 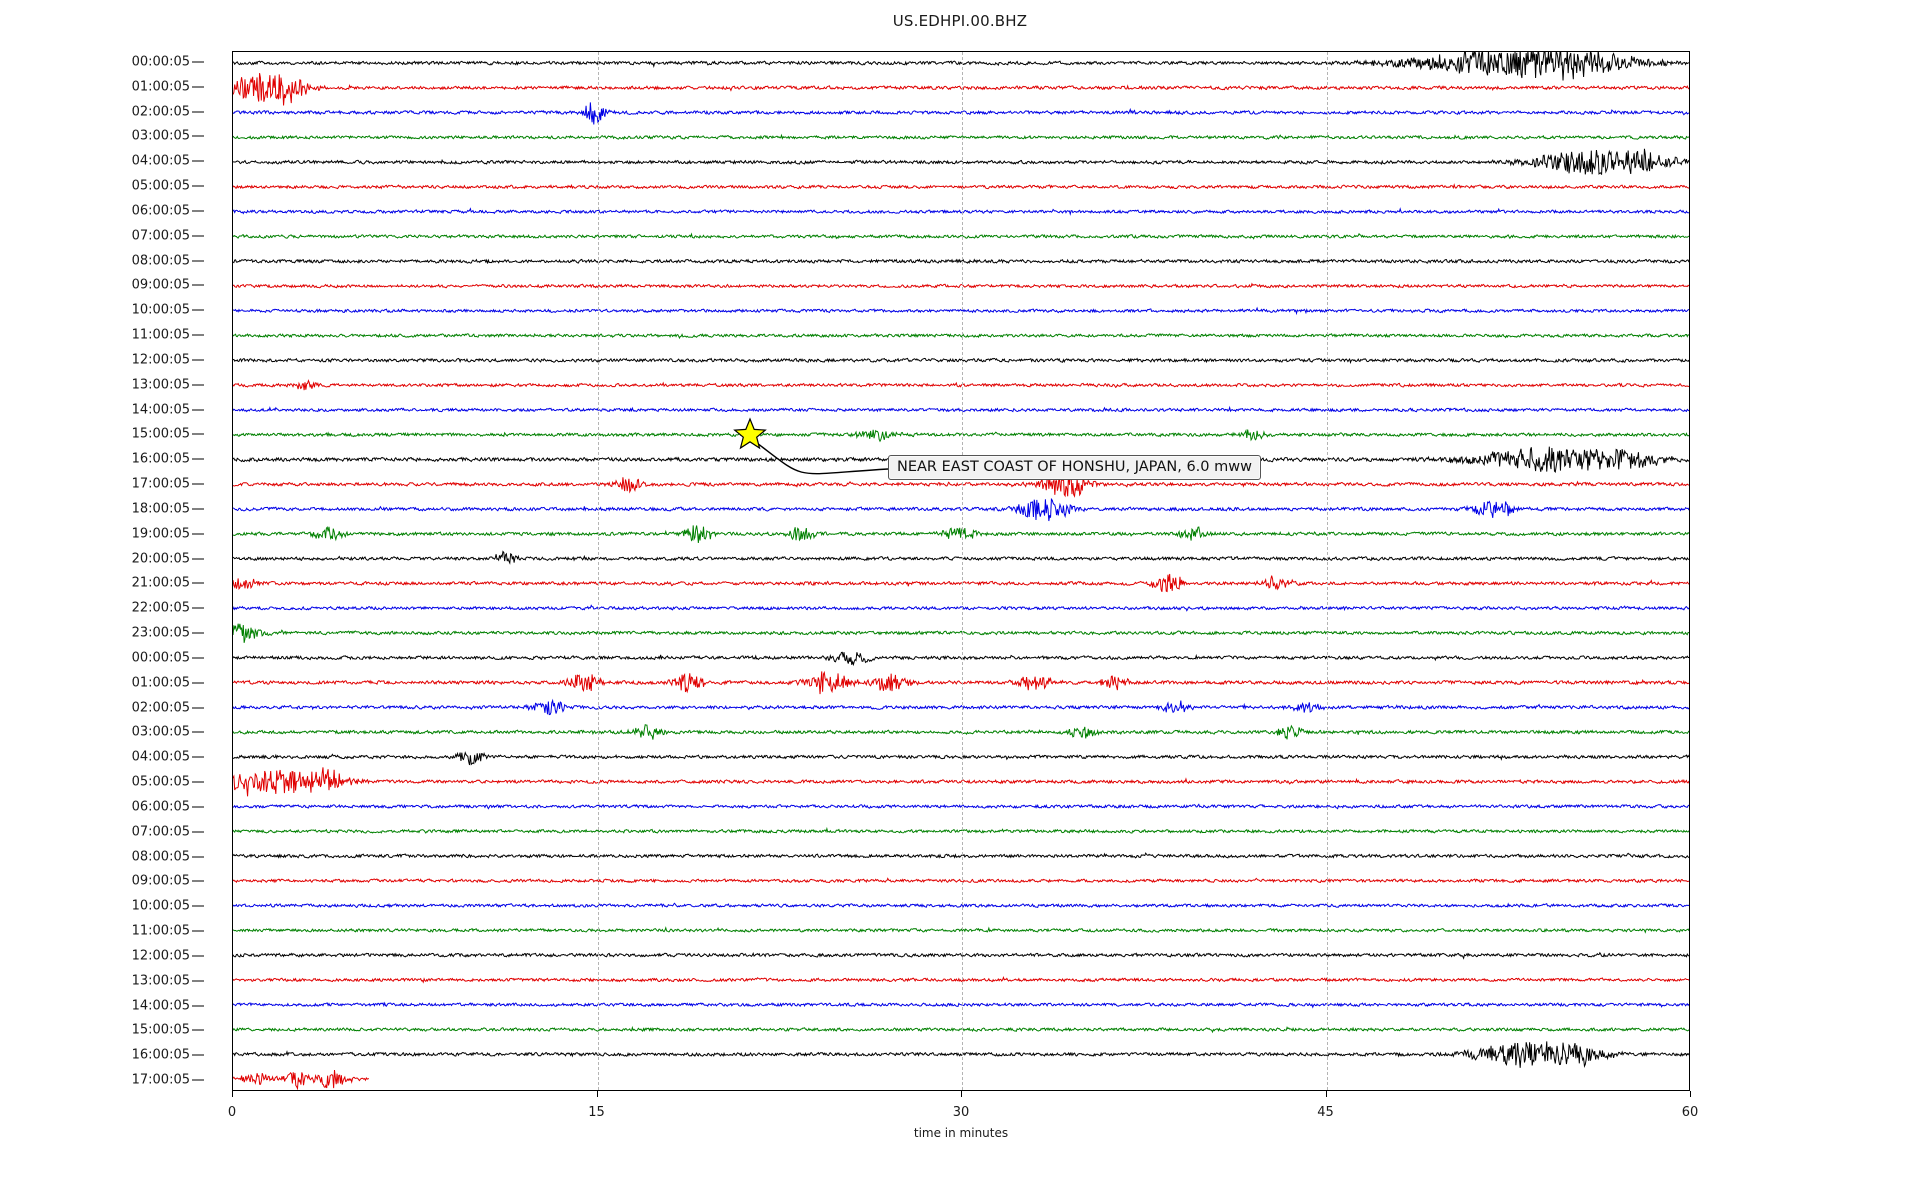 What do you see at coordinates (160, 87) in the screenshot?
I see `y-axis-tick-label: 01:00:05` at bounding box center [160, 87].